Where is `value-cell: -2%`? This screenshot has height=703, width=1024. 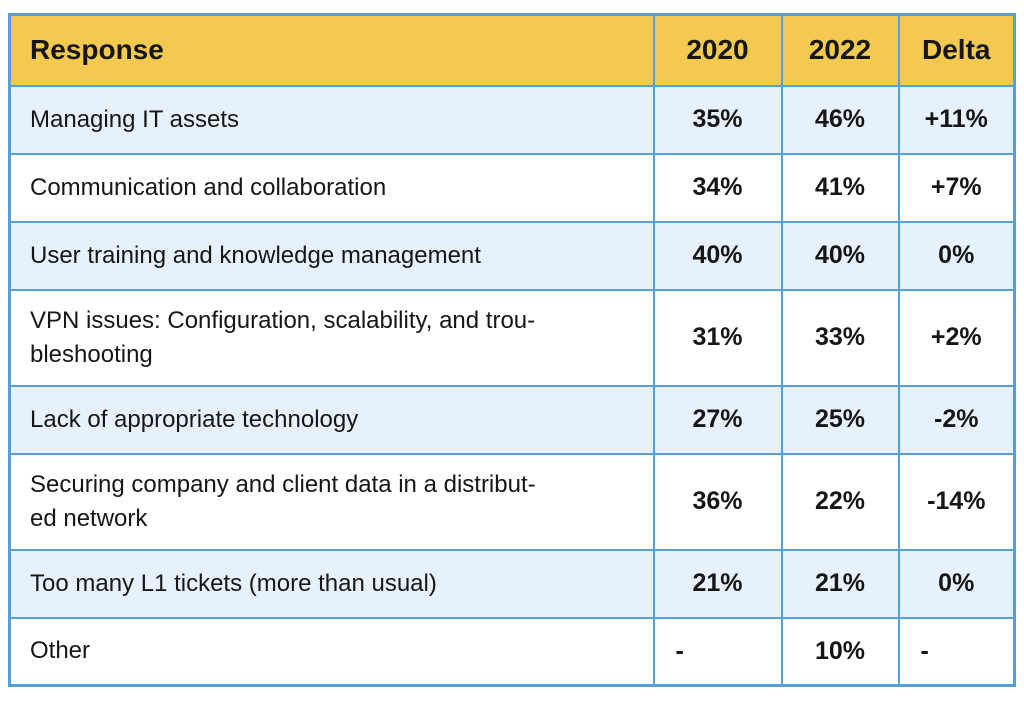
value-cell: -2% is located at coordinates (956, 419).